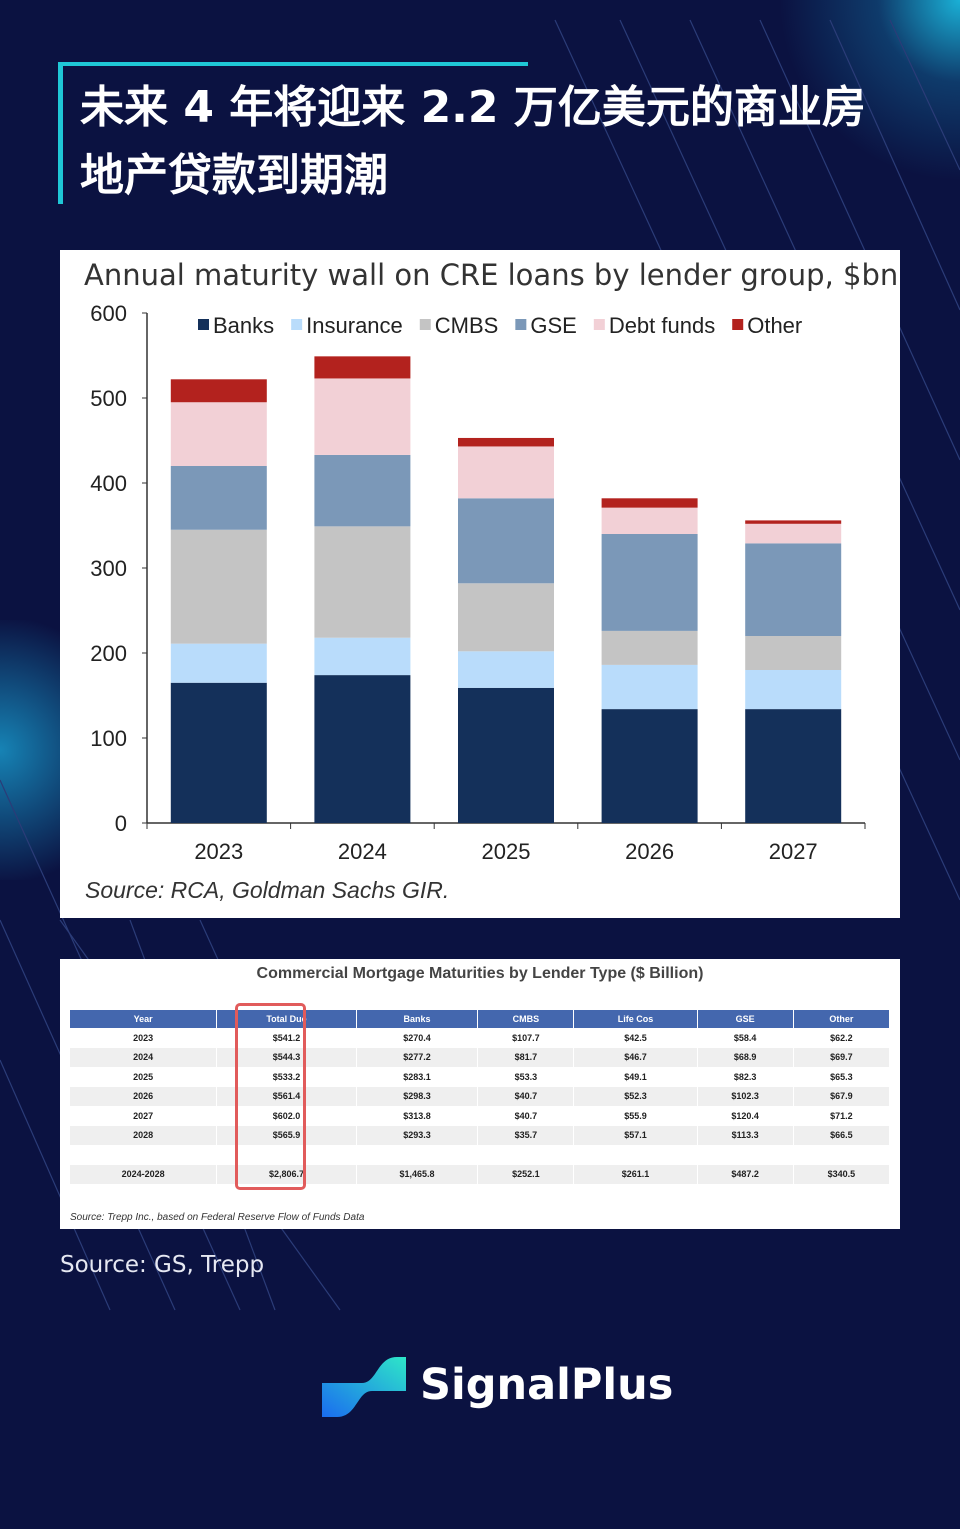  Describe the element at coordinates (793, 522) in the screenshot. I see `bar-other-2027` at that location.